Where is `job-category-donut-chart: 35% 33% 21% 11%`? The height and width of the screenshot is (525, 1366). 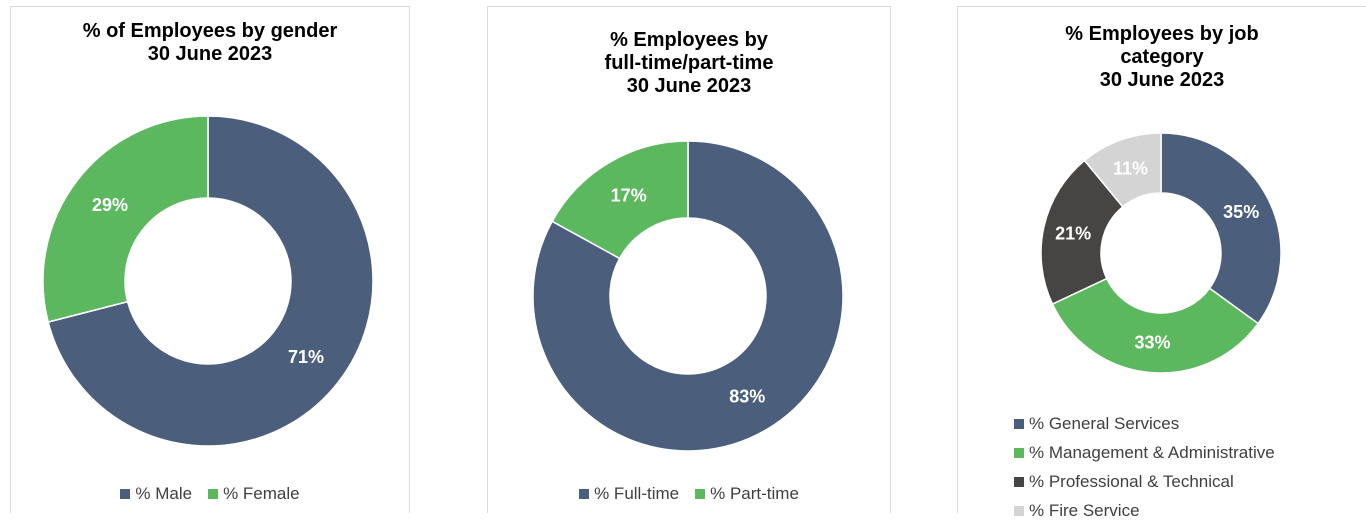
job-category-donut-chart: 35% 33% 21% 11% is located at coordinates (1161, 253).